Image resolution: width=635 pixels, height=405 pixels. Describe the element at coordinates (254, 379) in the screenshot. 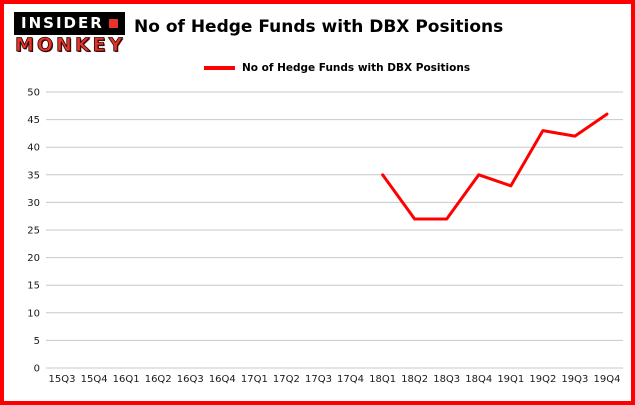

I see `x-tick-label: 17Q1` at that location.